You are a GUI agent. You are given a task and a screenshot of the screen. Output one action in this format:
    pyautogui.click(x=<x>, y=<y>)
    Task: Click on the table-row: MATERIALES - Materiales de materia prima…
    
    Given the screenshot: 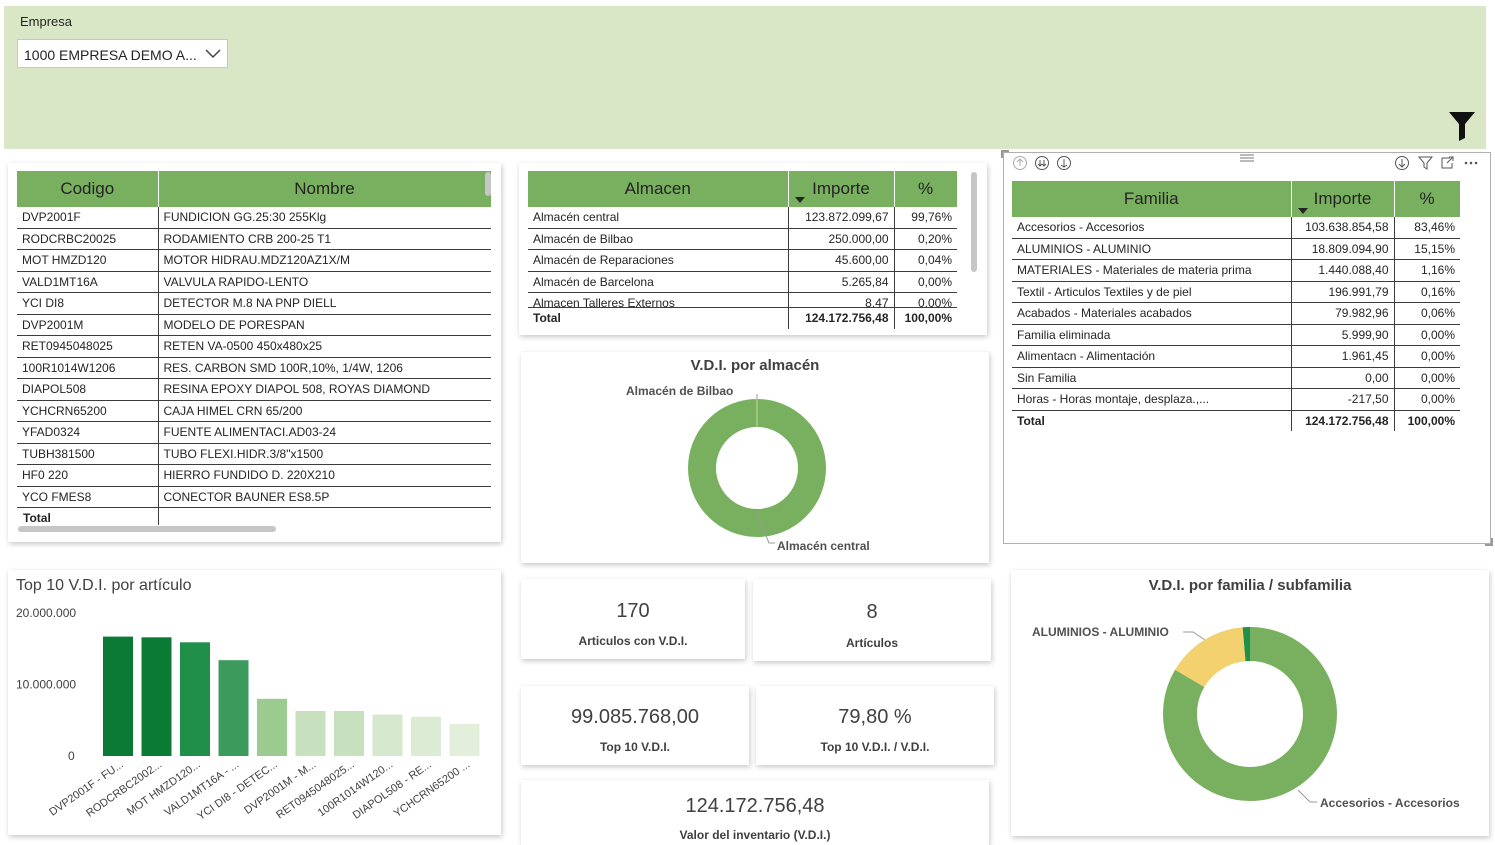 What is the action you would take?
    pyautogui.click(x=1236, y=270)
    